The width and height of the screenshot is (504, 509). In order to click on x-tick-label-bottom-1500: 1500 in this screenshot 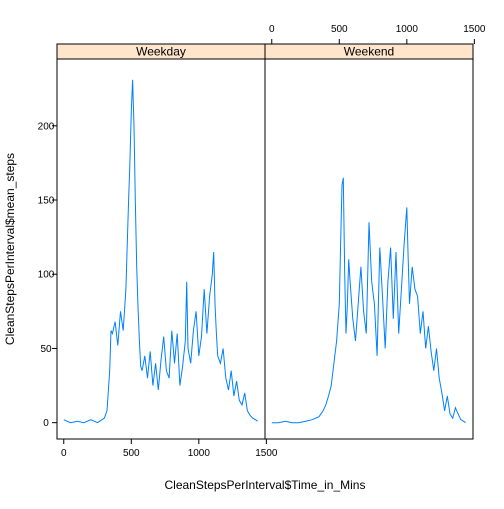, I will do `click(266, 453)`.